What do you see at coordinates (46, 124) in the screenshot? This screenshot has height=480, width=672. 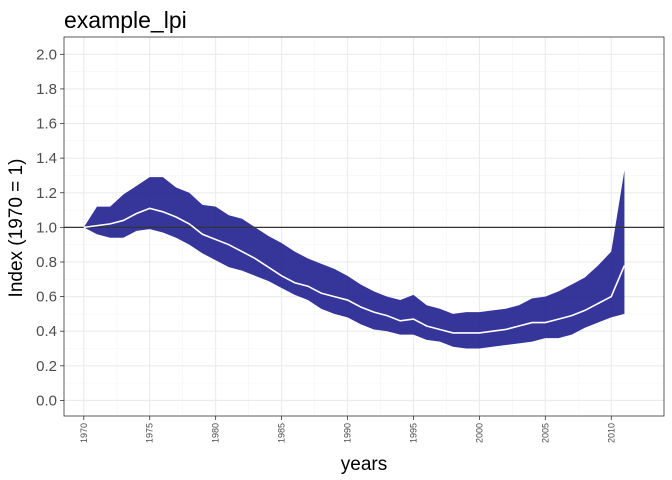 I see `y-tick-label: 1.6` at bounding box center [46, 124].